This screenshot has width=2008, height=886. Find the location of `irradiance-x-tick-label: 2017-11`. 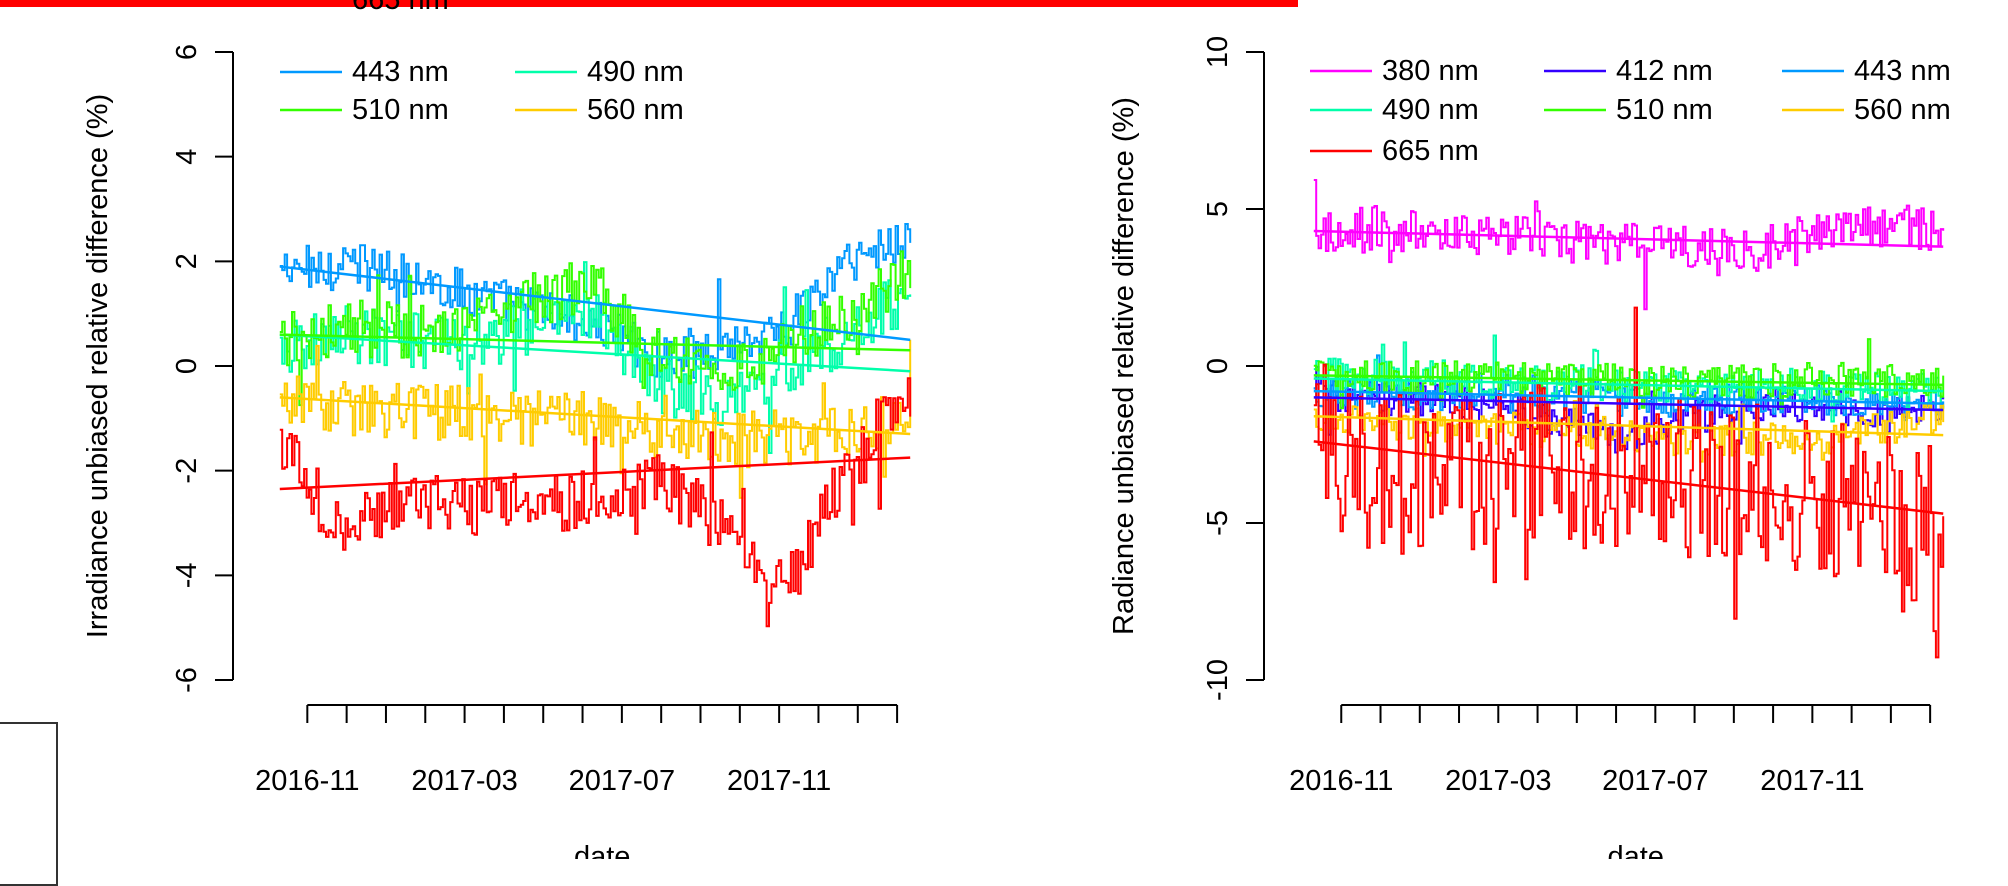

irradiance-x-tick-label: 2017-11 is located at coordinates (779, 781).